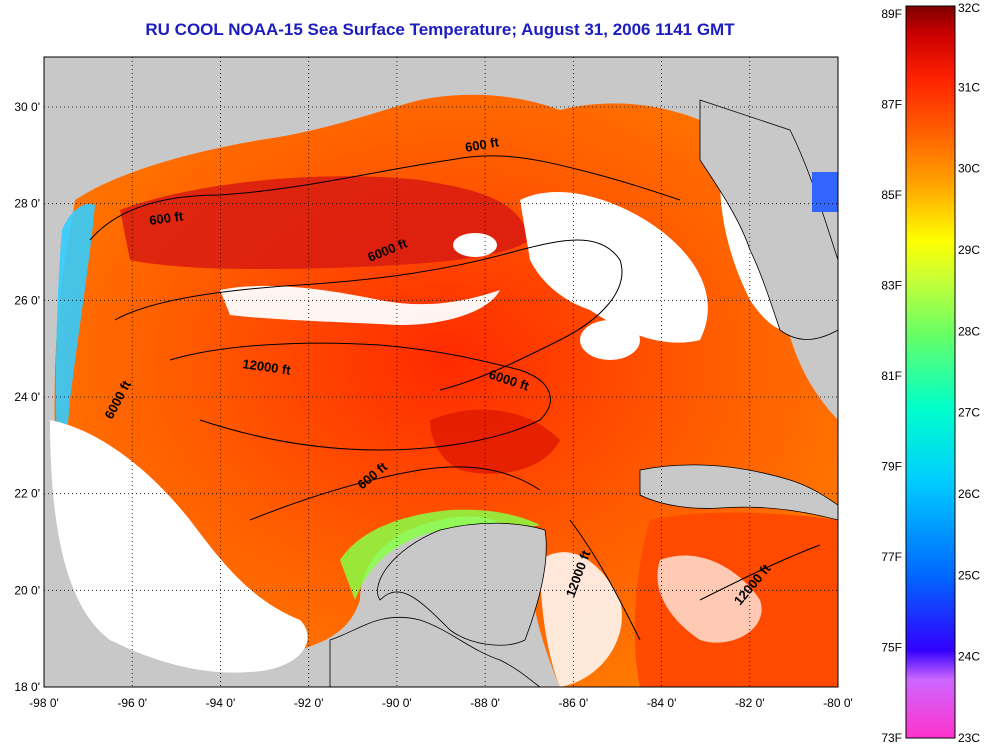 The width and height of the screenshot is (992, 754). I want to click on colorbar-celsius-label: 28C, so click(969, 331).